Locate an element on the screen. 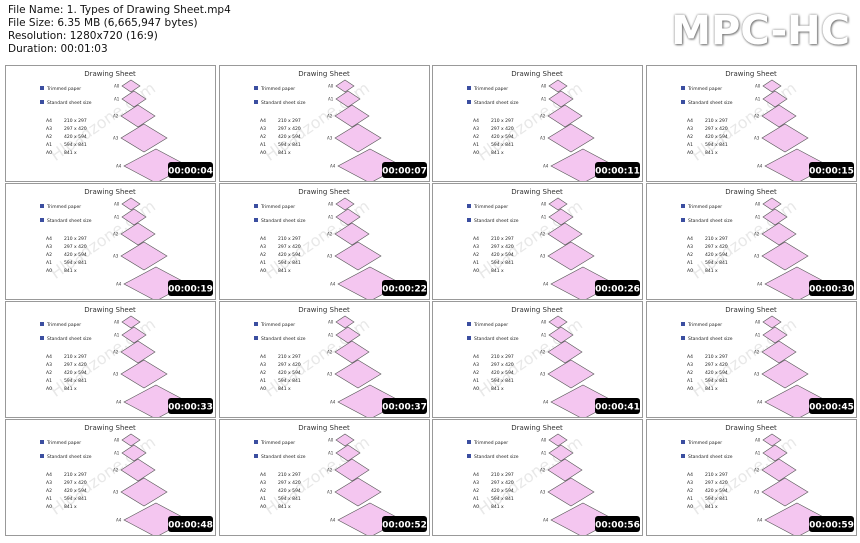 Image resolution: width=860 pixels, height=543 pixels. timestamp: 00:00:48 is located at coordinates (190, 526).